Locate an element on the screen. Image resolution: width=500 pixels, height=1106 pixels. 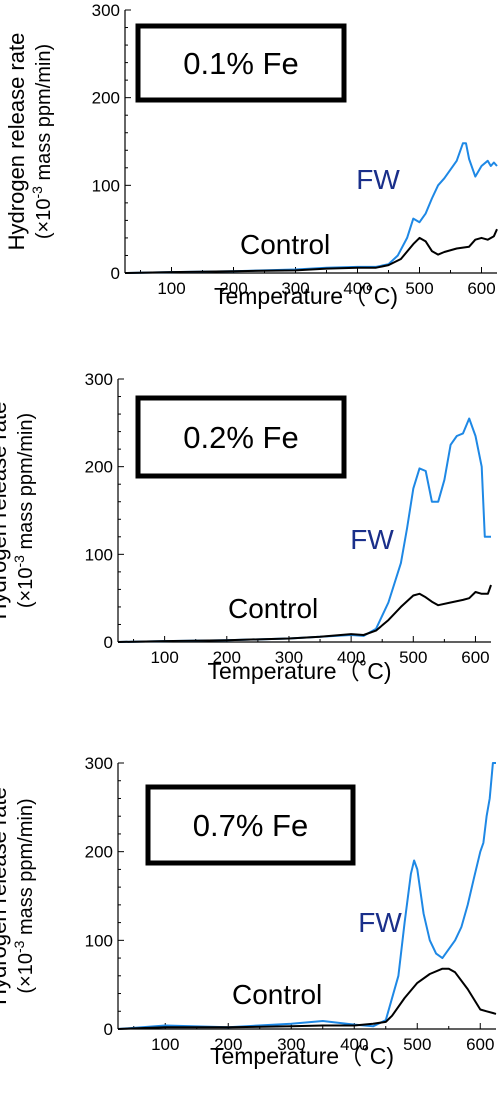
composition-label: 0.2% Fe is located at coordinates (240, 437).